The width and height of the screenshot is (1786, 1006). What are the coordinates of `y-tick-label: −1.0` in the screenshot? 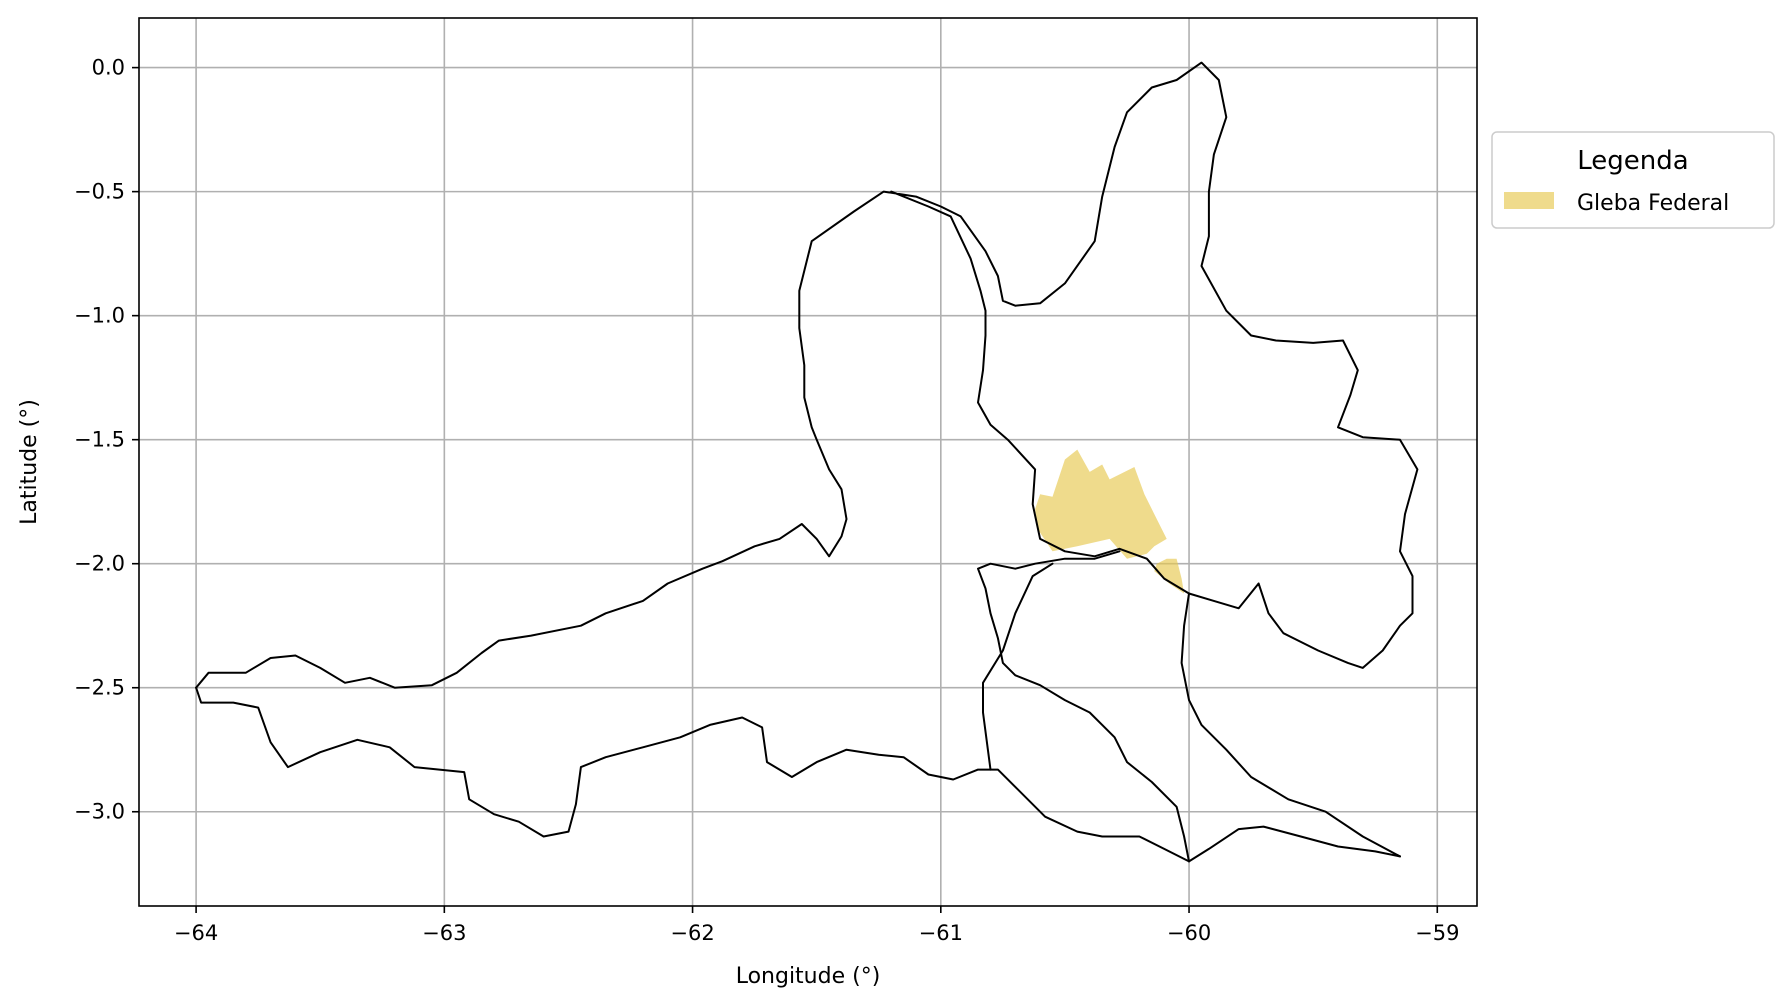 It's located at (99, 316).